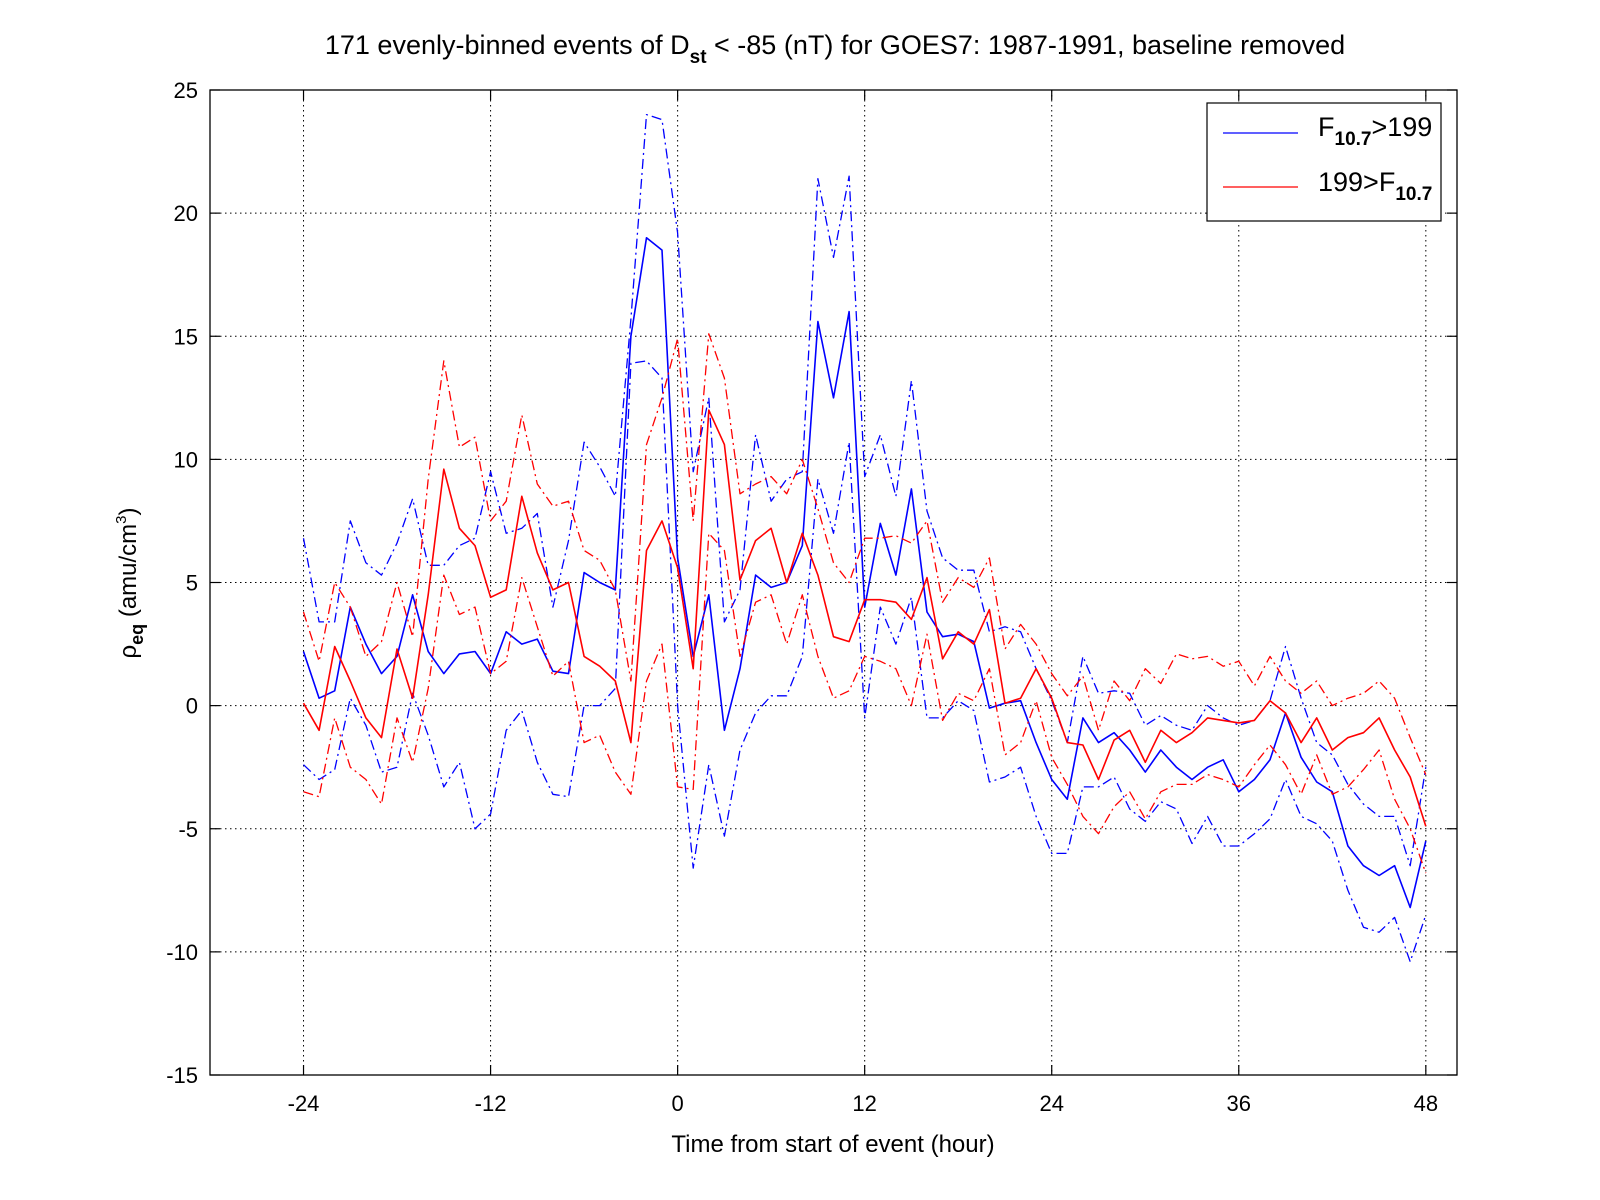 The width and height of the screenshot is (1600, 1200). What do you see at coordinates (182, 1075) in the screenshot?
I see `y-tick-label: -15` at bounding box center [182, 1075].